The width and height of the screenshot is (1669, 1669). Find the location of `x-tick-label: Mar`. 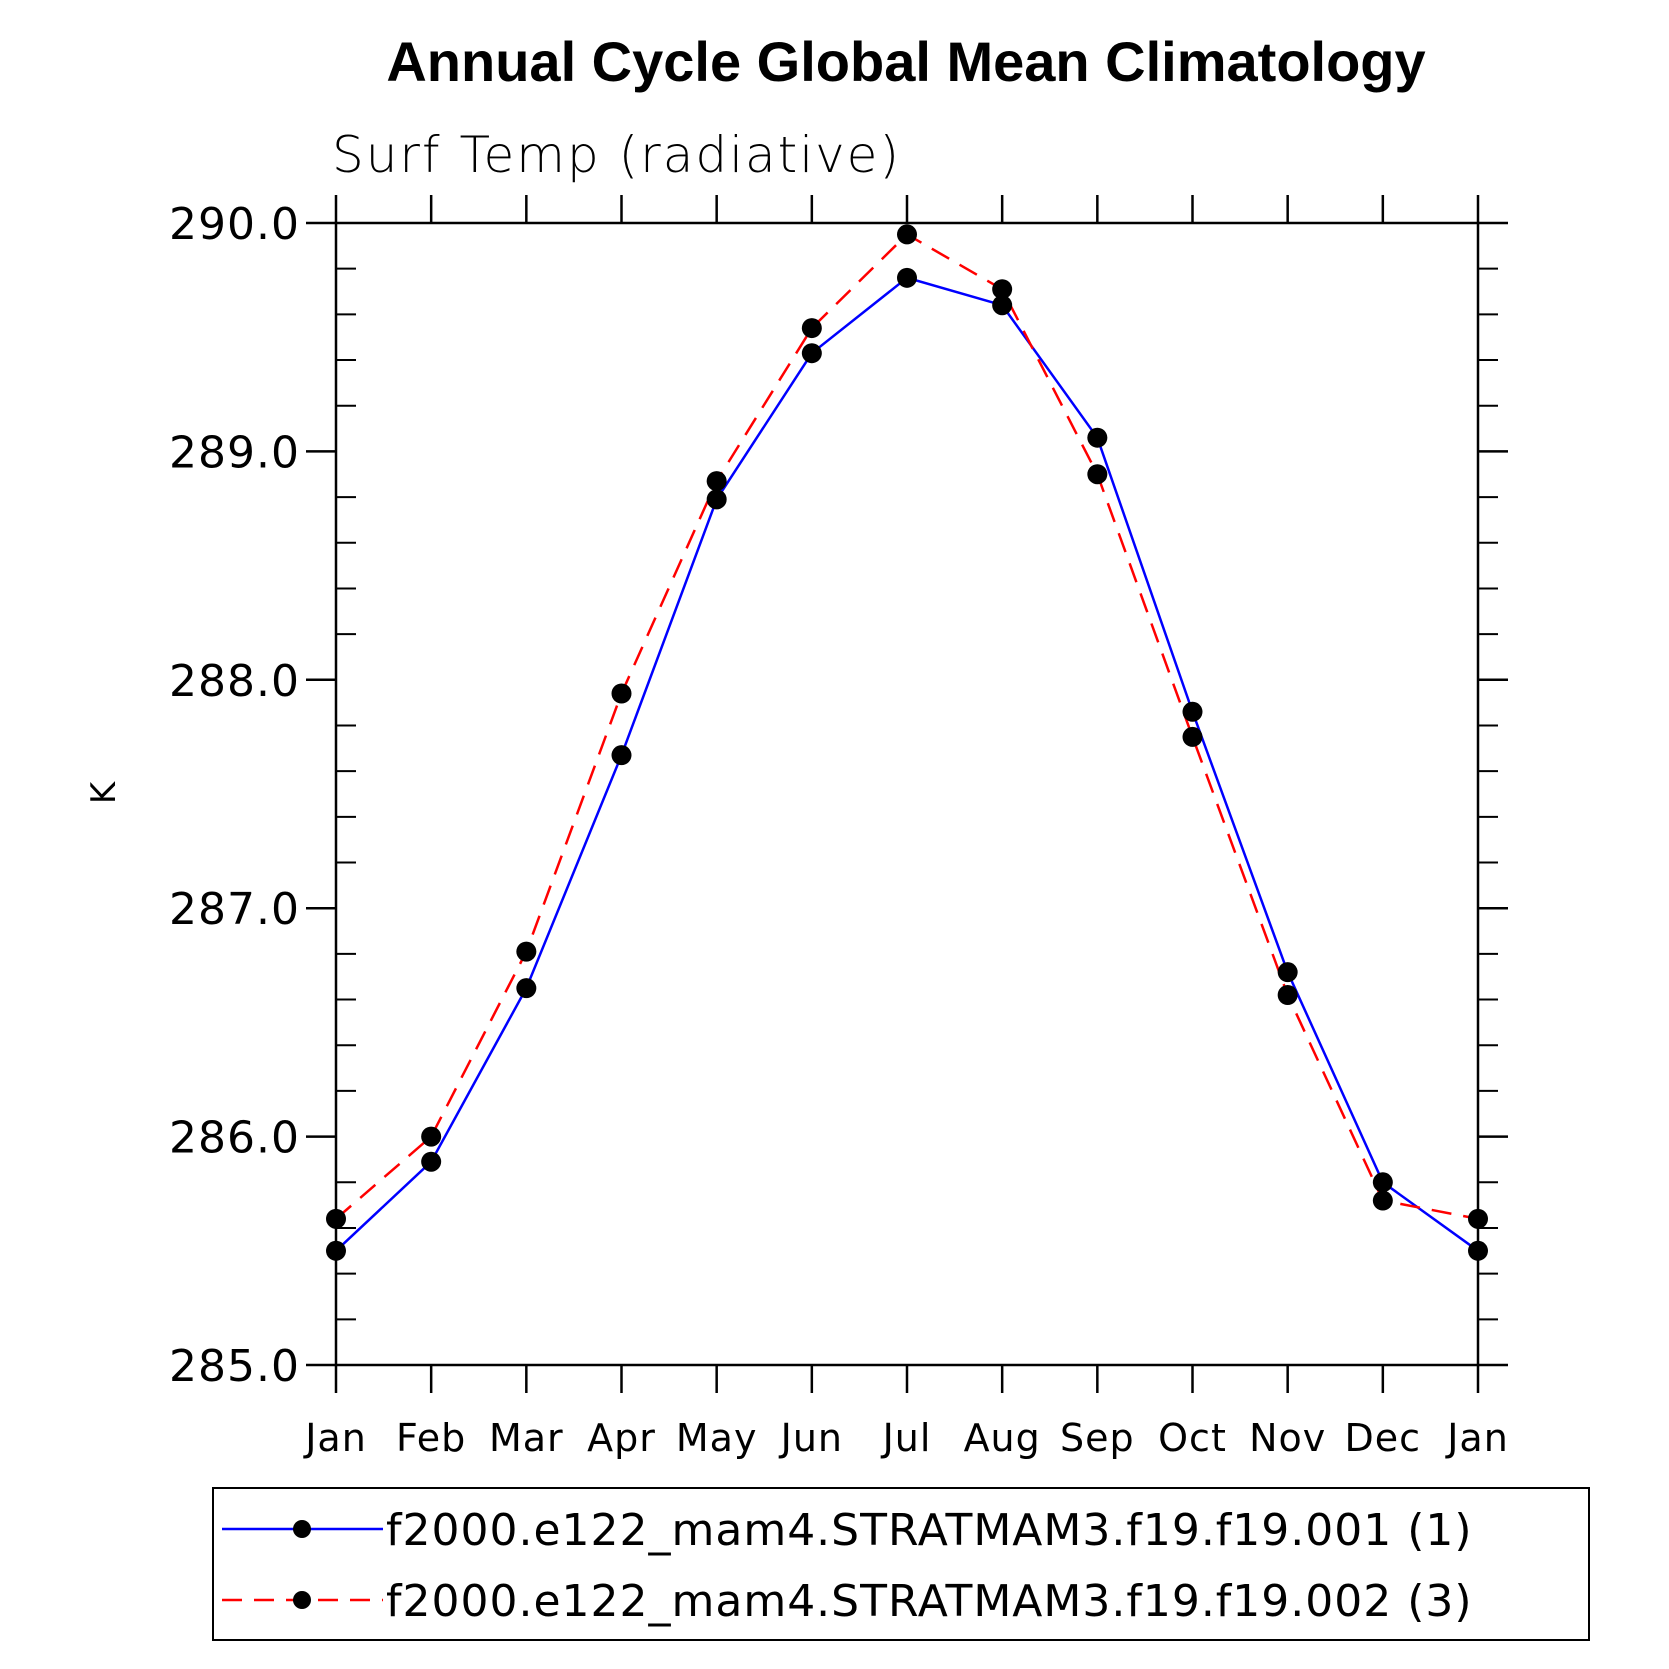

x-tick-label: Mar is located at coordinates (526, 1438).